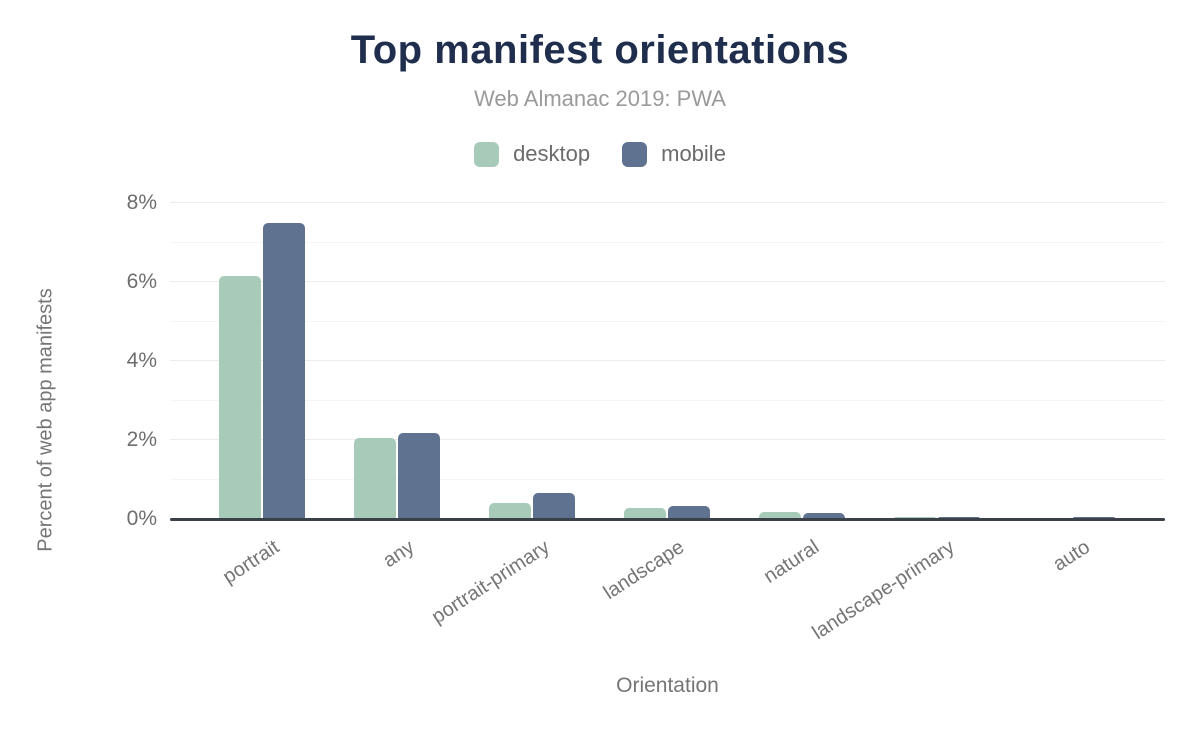 The width and height of the screenshot is (1200, 742). Describe the element at coordinates (600, 50) in the screenshot. I see `chart-title: Top manifest orientations` at that location.